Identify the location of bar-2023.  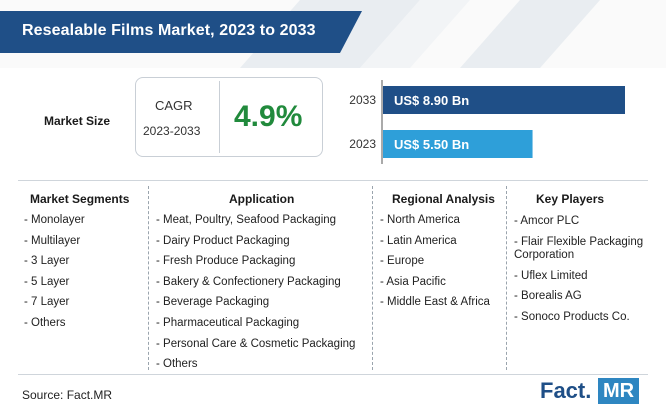
(458, 144).